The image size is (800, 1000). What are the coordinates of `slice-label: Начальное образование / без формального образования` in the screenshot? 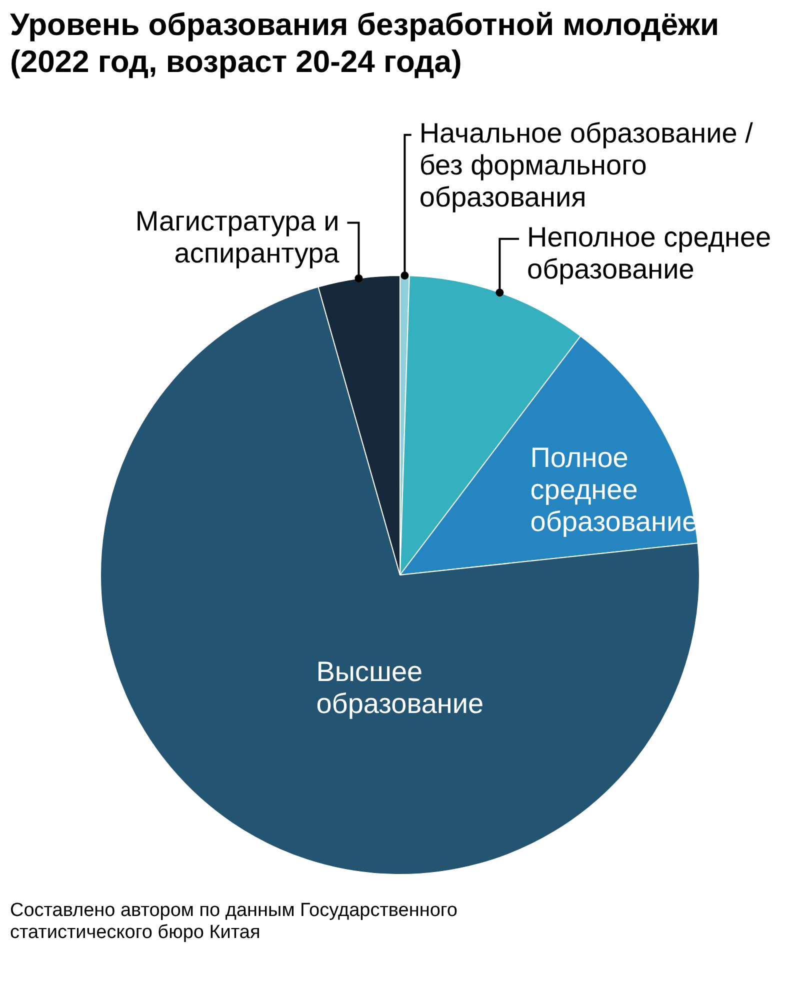 It's located at (586, 165).